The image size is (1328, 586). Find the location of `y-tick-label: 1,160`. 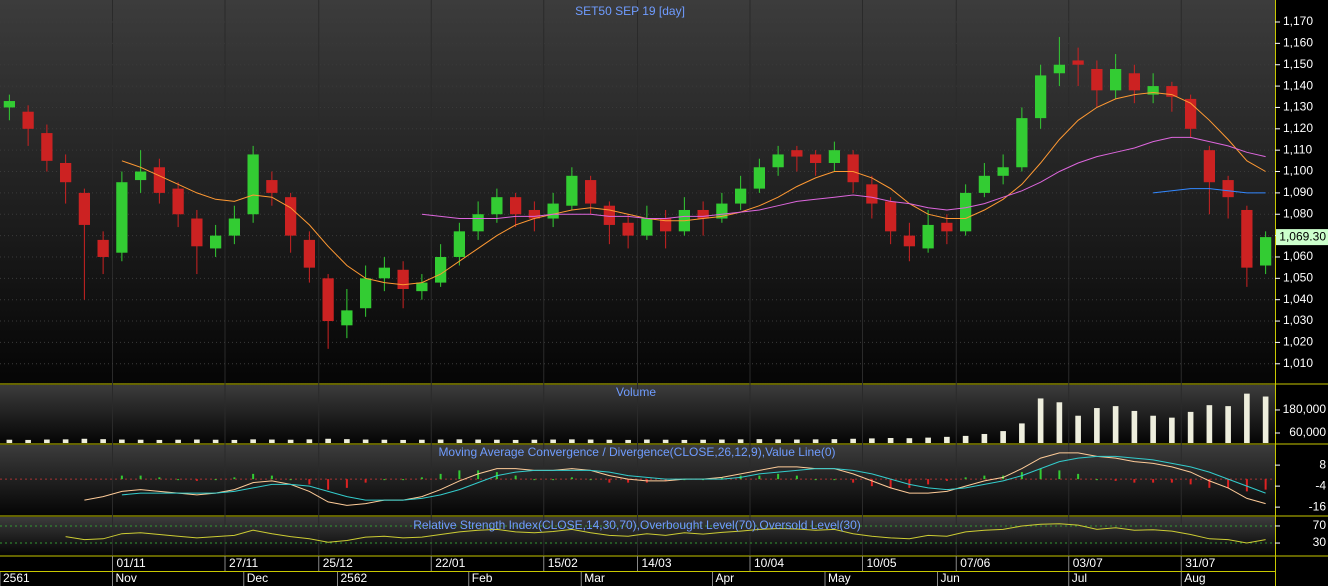

y-tick-label: 1,160 is located at coordinates (1298, 43).